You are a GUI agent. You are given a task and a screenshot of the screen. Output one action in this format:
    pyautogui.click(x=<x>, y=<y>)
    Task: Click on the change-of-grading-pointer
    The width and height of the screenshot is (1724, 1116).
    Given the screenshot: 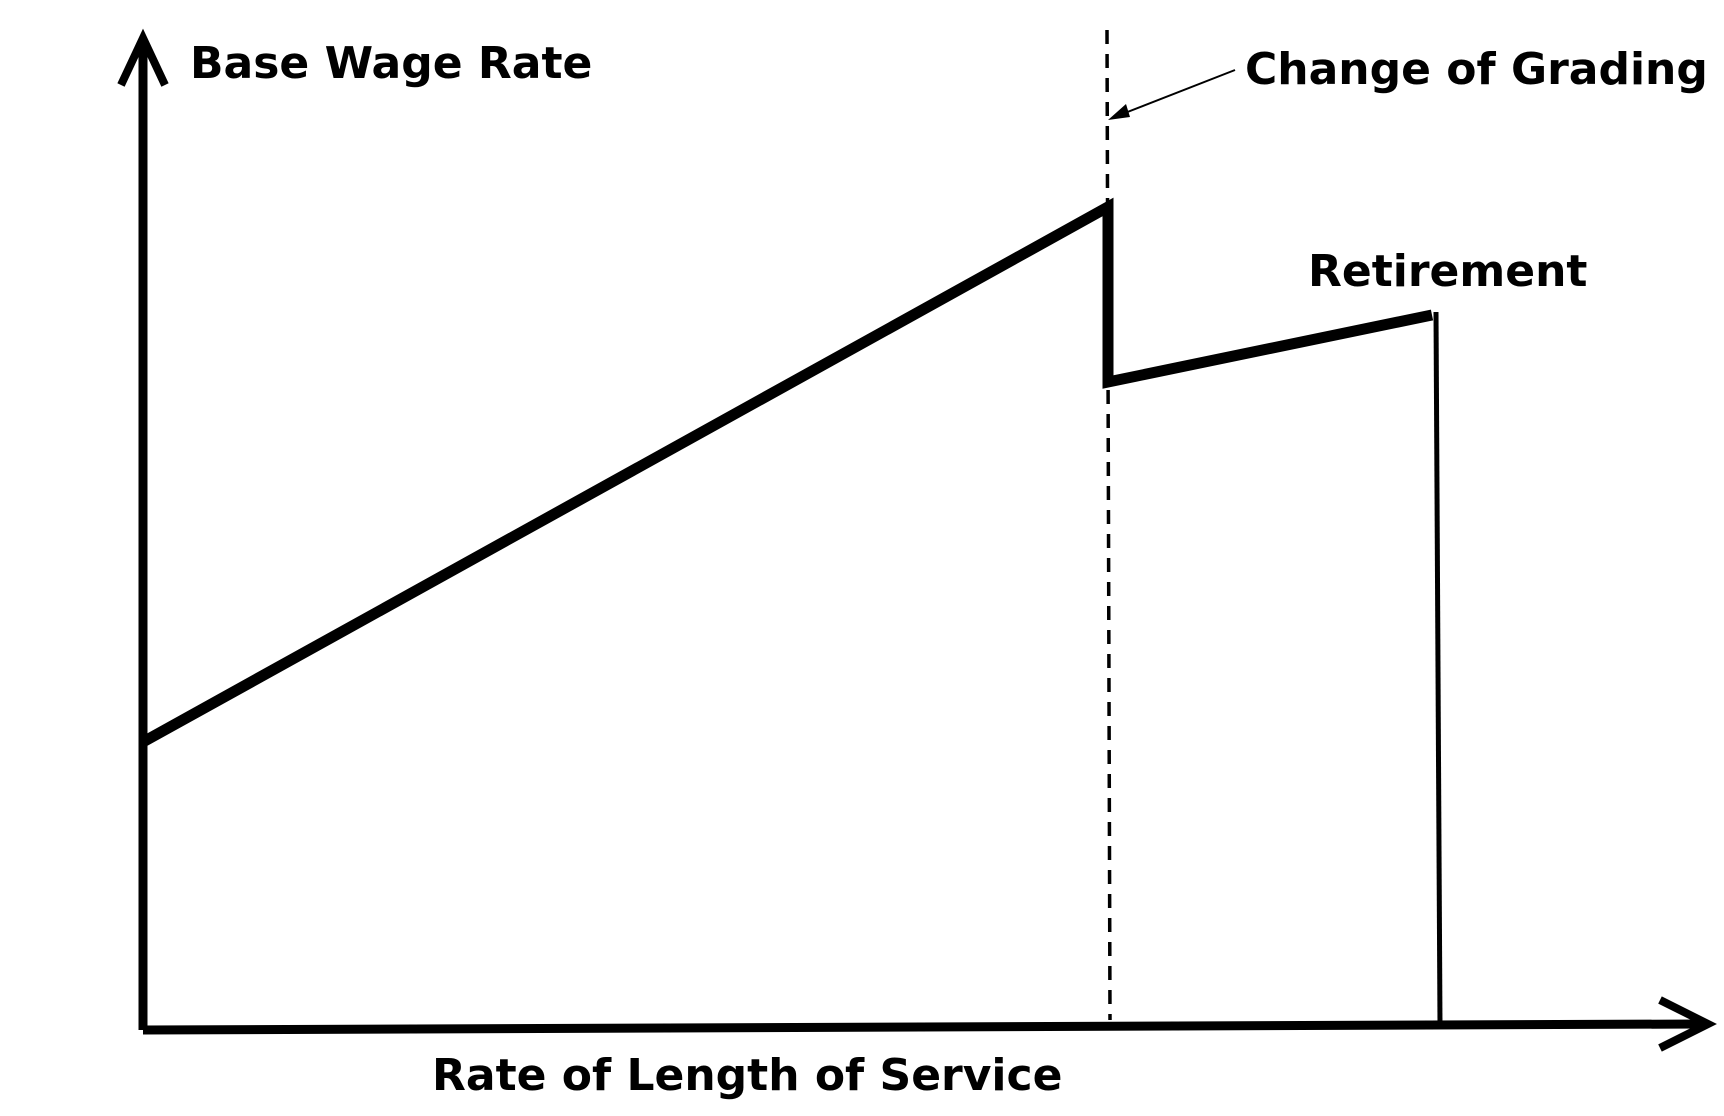 What is the action you would take?
    pyautogui.click(x=1173, y=94)
    